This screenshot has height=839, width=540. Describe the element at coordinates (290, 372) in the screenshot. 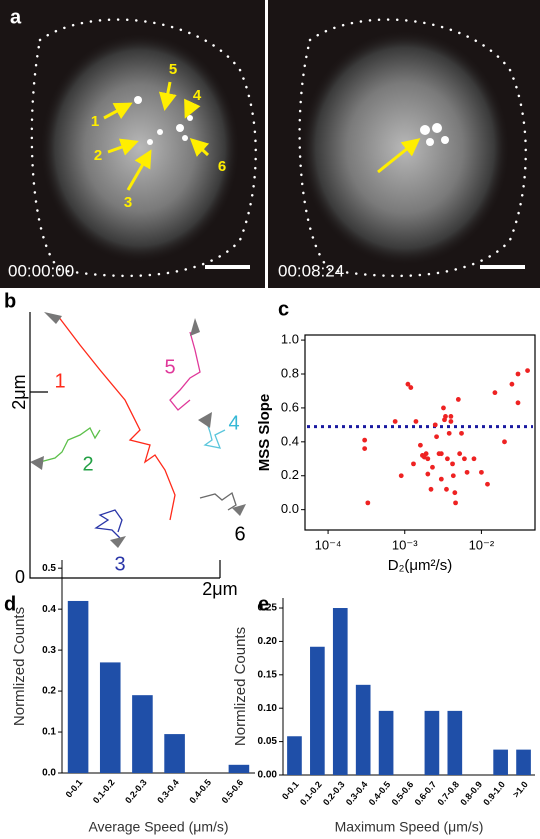

I see `y-tick-label: 0.8` at that location.